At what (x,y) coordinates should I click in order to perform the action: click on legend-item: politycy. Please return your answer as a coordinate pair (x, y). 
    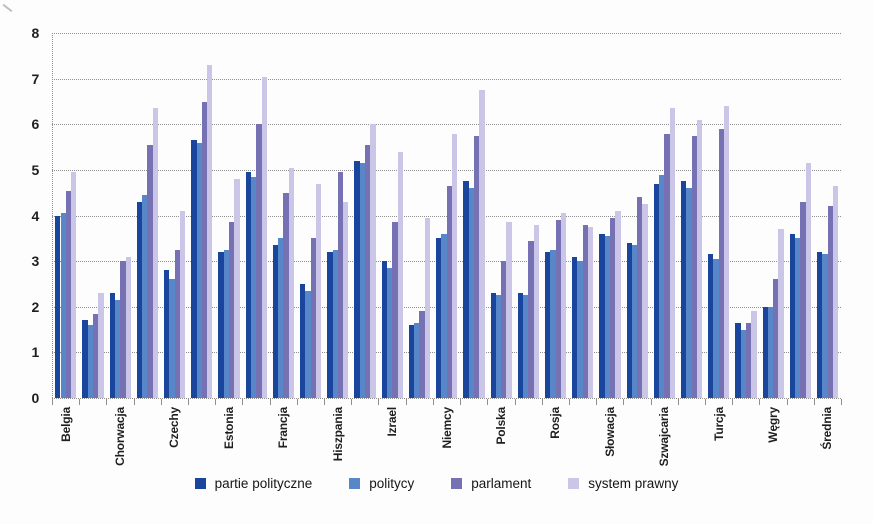
    Looking at the image, I should click on (381, 483).